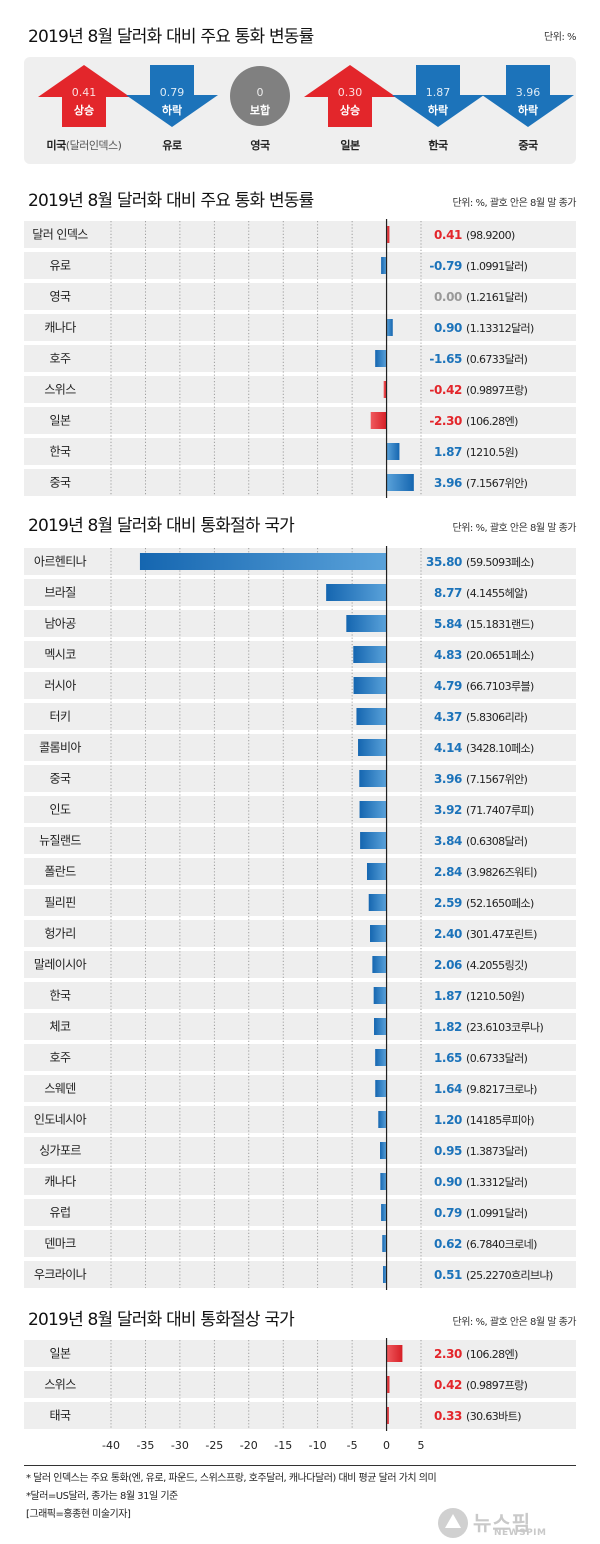  Describe the element at coordinates (501, 1244) in the screenshot. I see `close-price-label: (6.7840크로네)` at that location.